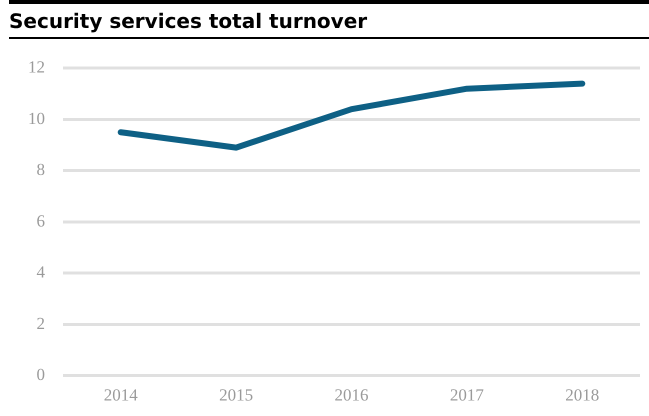 This screenshot has height=416, width=649. I want to click on x-tick-label: 2014, so click(121, 394).